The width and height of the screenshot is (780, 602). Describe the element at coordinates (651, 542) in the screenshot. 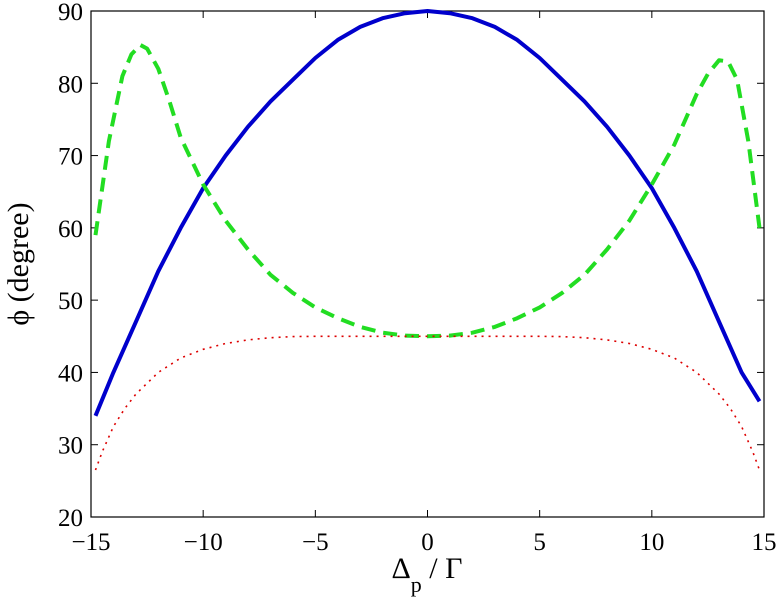

I see `x-tick-label: 10` at that location.